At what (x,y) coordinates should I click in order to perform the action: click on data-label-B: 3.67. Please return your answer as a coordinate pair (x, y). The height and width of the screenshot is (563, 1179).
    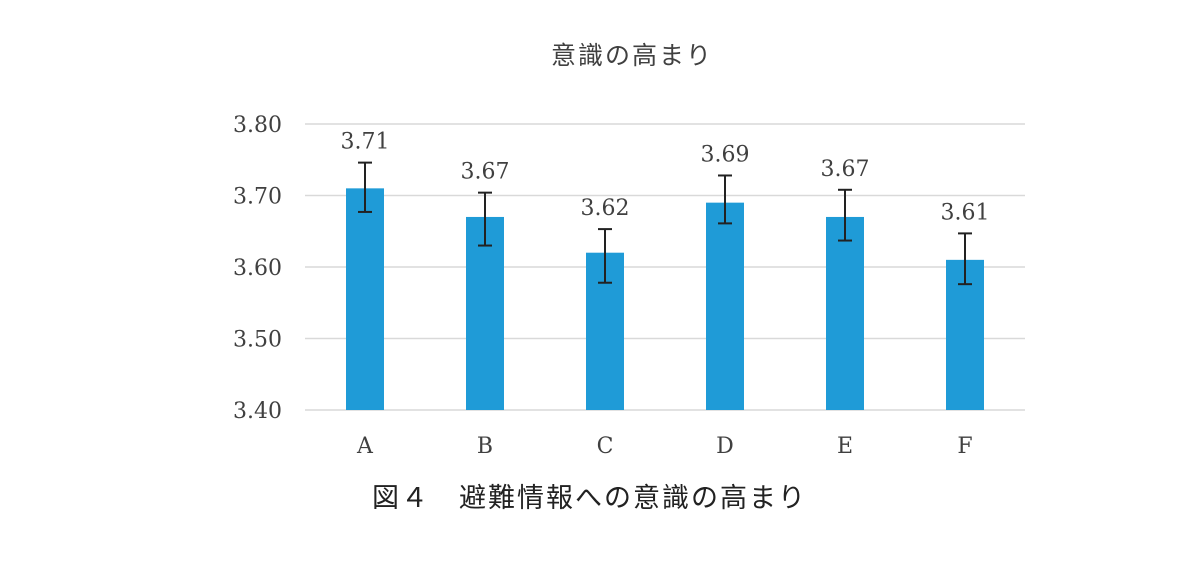
    Looking at the image, I should click on (485, 172).